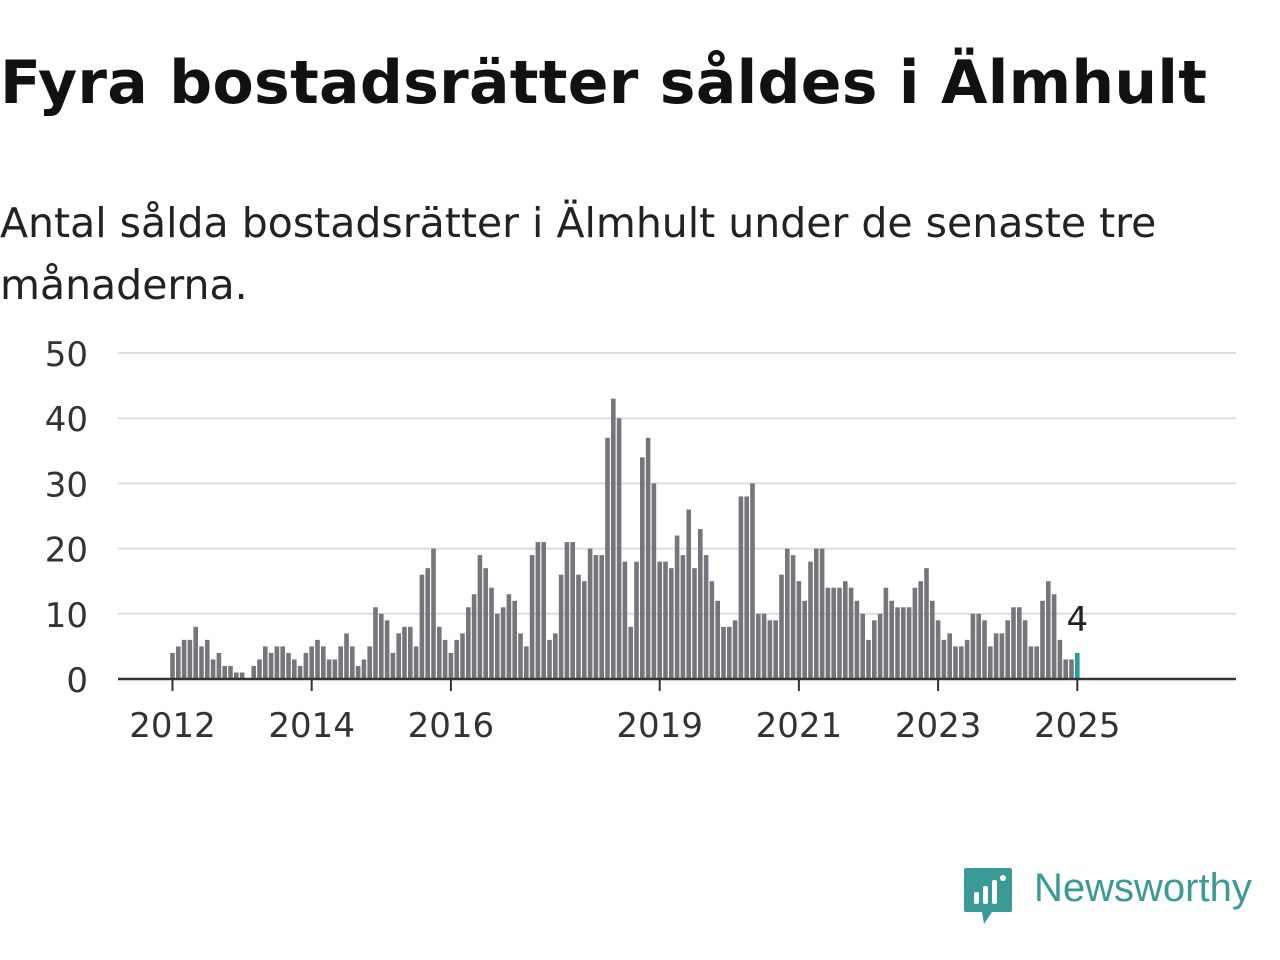 The width and height of the screenshot is (1280, 960). I want to click on brand-name: Newsworthy, so click(1143, 888).